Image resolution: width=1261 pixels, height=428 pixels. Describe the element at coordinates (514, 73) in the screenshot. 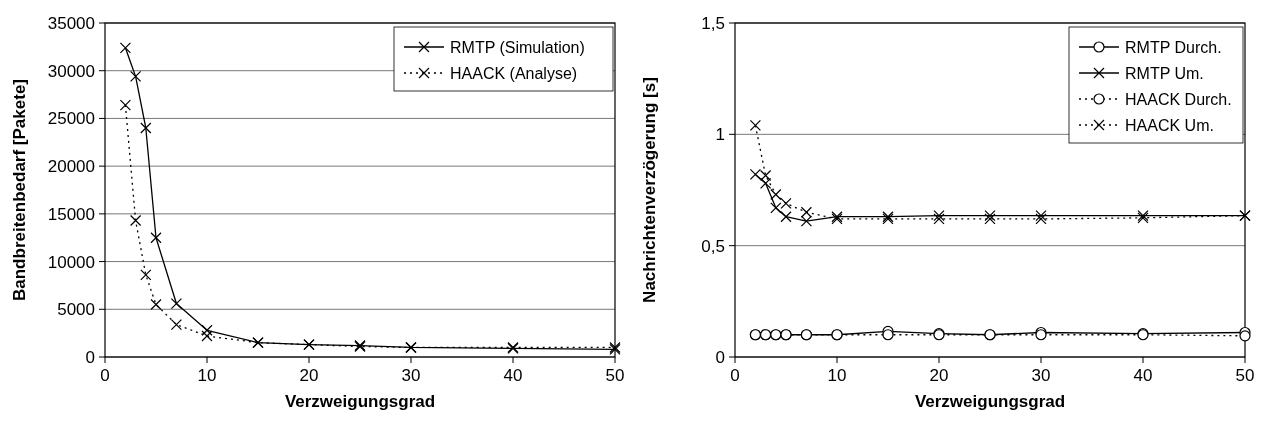

I see `legend-label: HAACK (Analyse)` at that location.